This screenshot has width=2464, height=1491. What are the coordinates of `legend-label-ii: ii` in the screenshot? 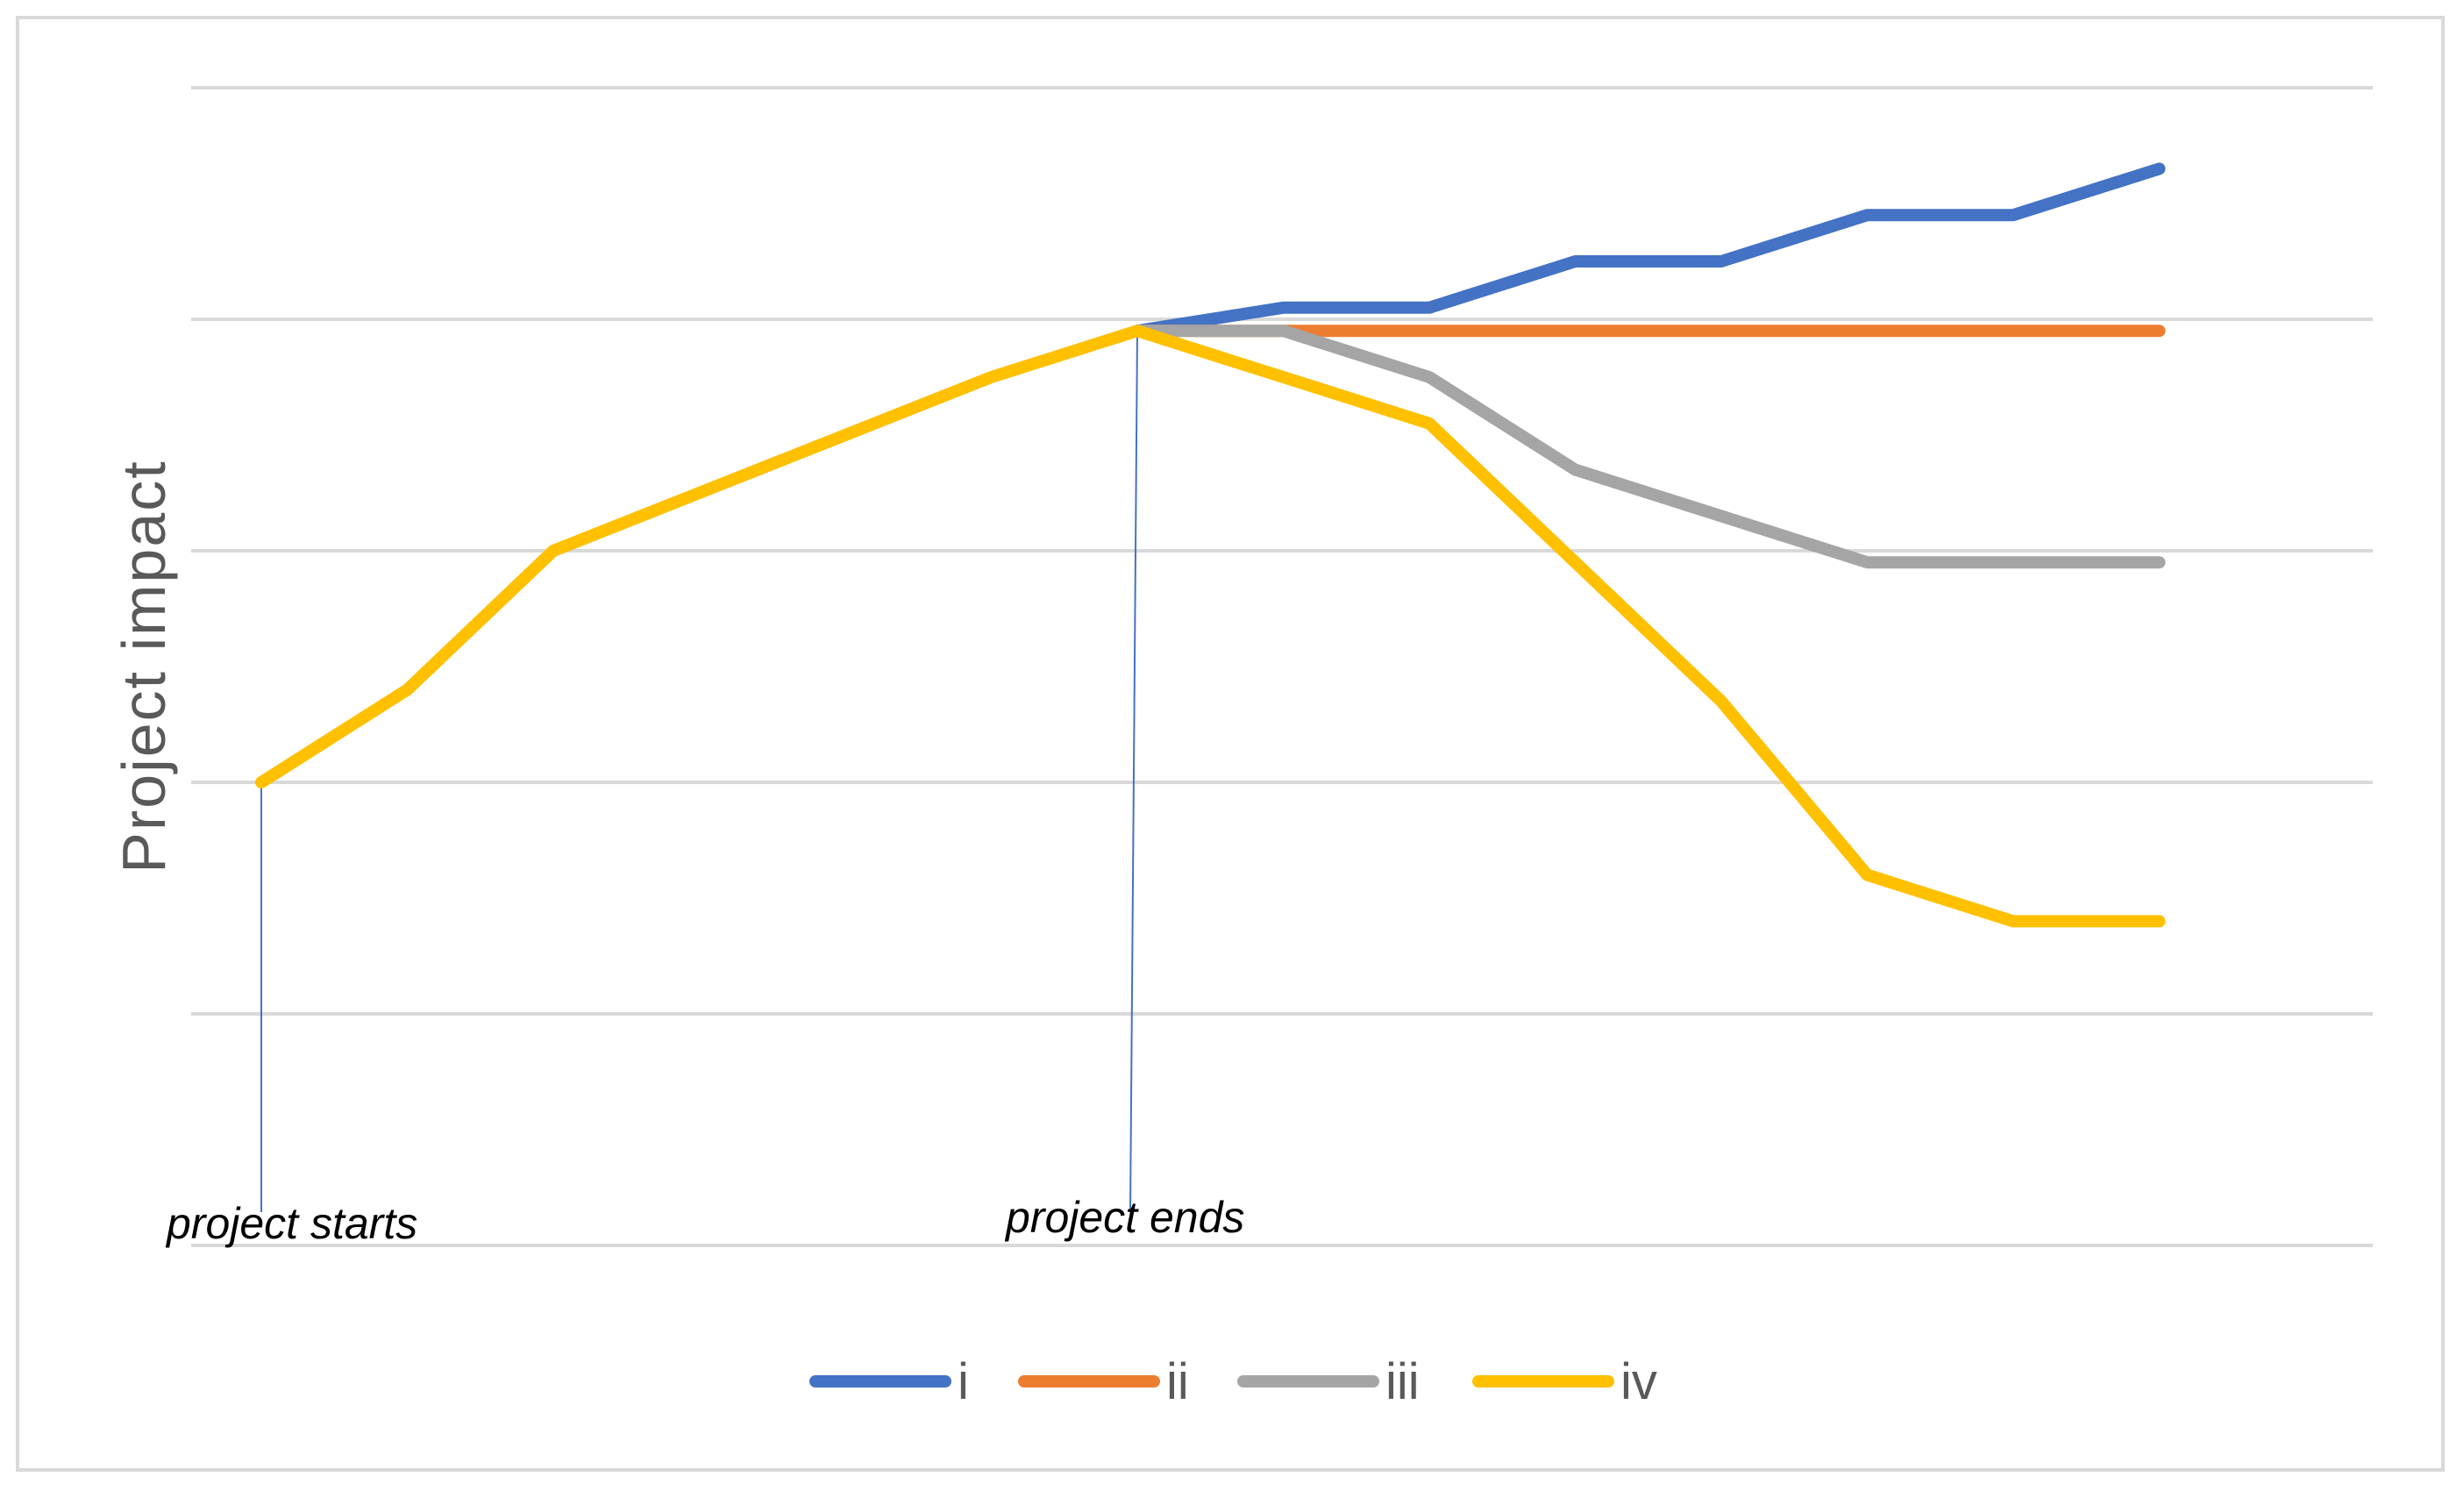 It's located at (1177, 1381).